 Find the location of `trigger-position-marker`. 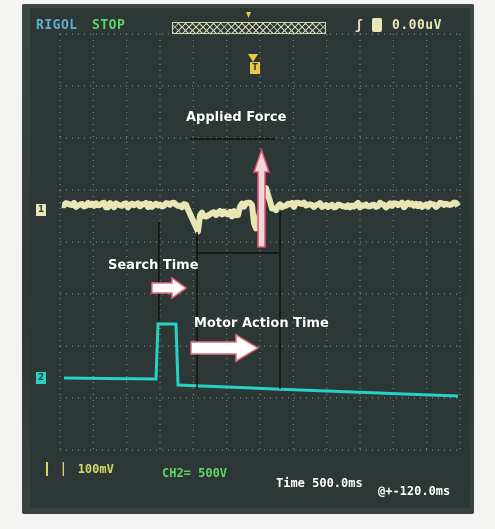

trigger-position-marker is located at coordinates (248, 15).